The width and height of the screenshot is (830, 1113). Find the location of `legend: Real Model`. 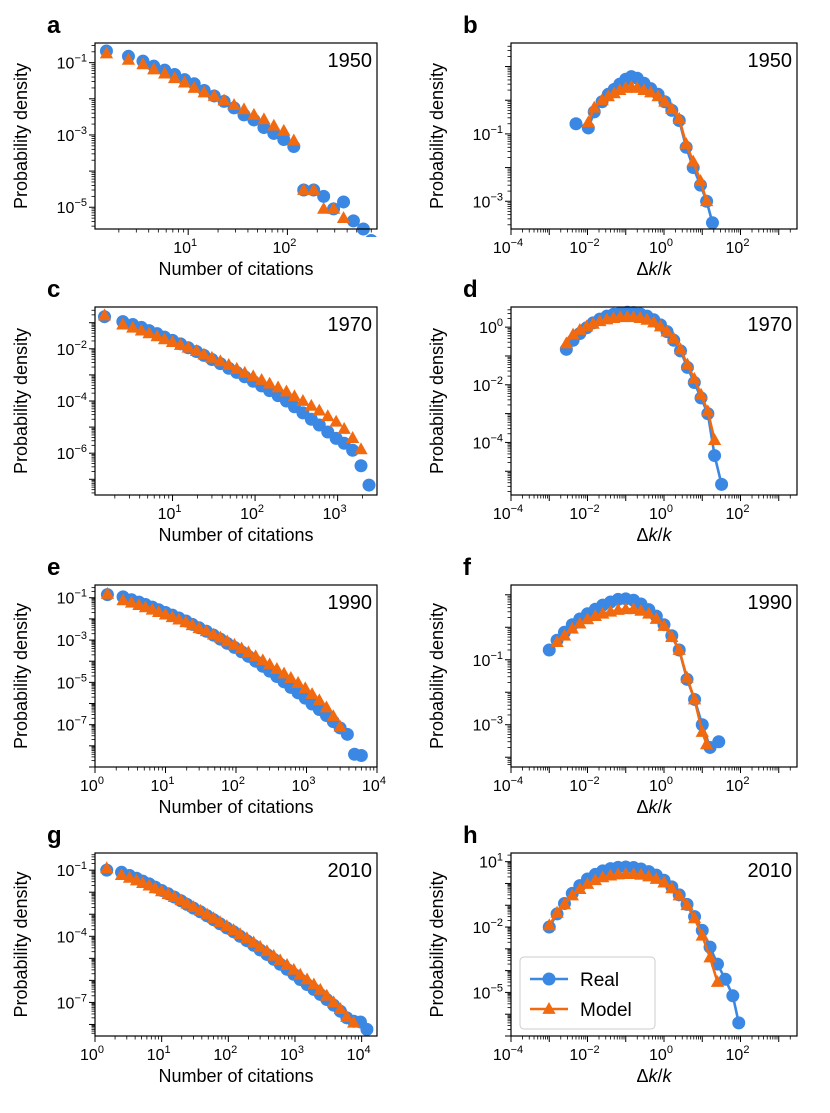

legend: Real Model is located at coordinates (587, 993).